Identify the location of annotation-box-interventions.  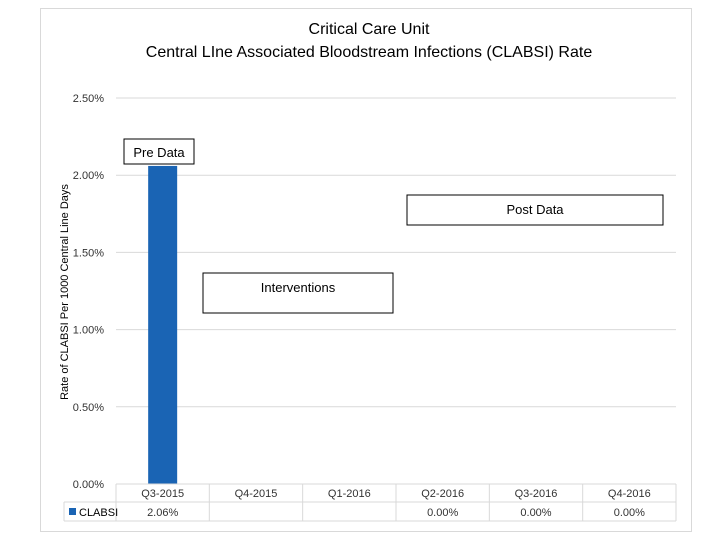
(298, 293).